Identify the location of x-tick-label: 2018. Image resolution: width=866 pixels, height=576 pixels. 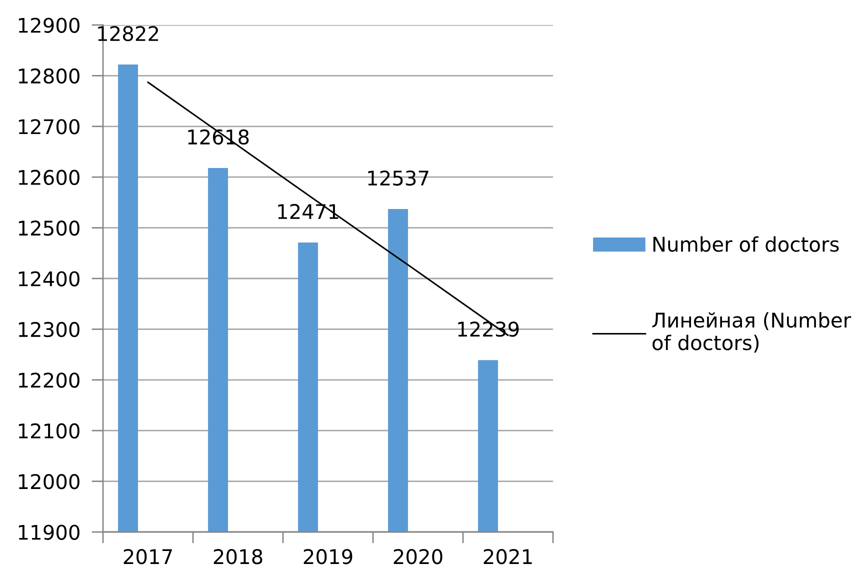
(238, 556).